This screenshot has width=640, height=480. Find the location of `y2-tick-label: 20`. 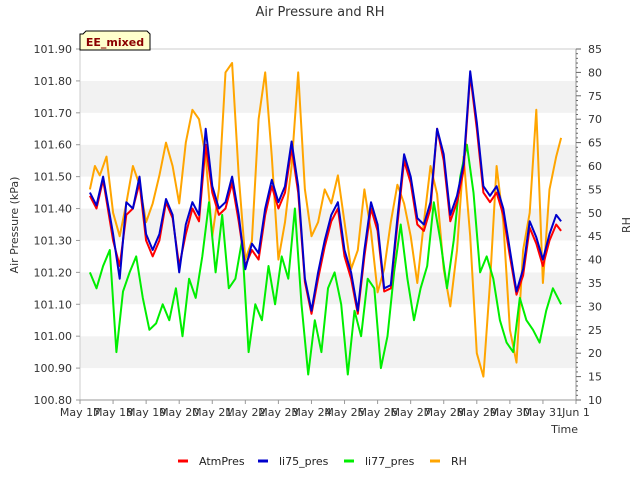

y2-tick-label: 20 is located at coordinates (595, 353).